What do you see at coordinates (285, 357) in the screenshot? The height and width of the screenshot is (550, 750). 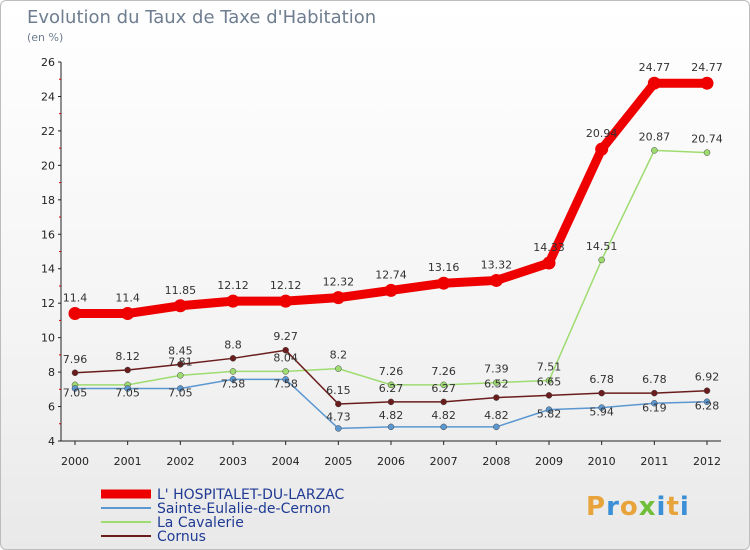 I see `data-label: 8.04` at bounding box center [285, 357].